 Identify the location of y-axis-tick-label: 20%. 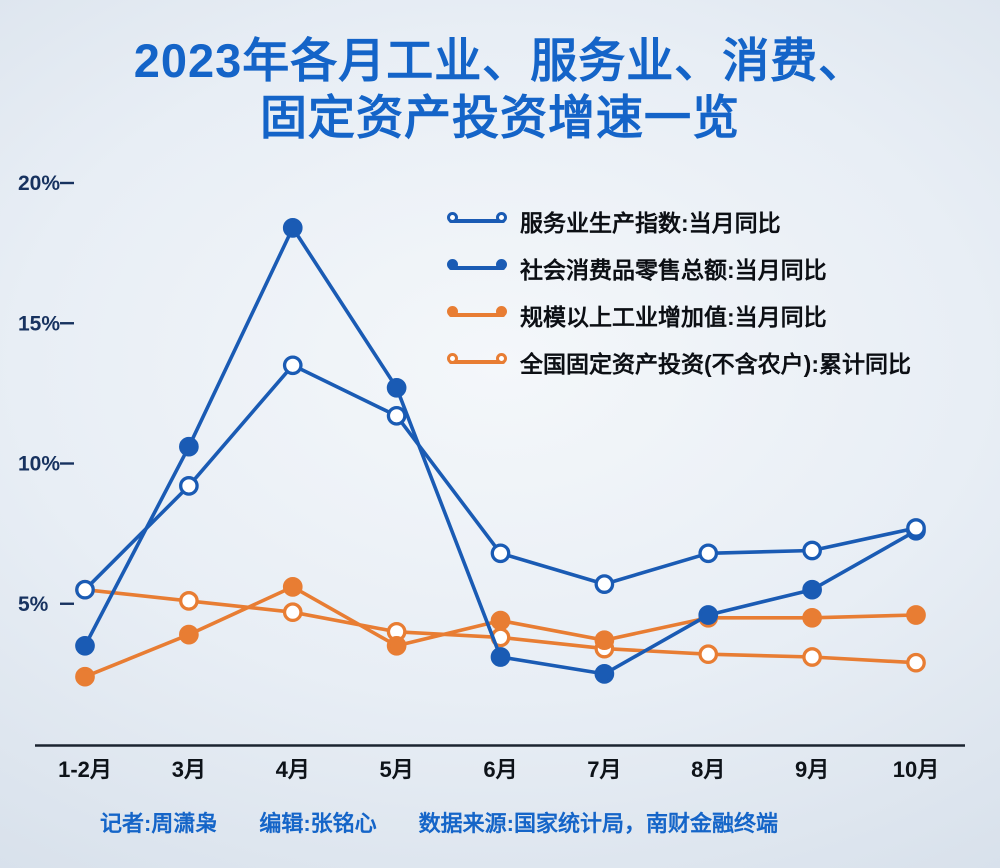
(39, 183).